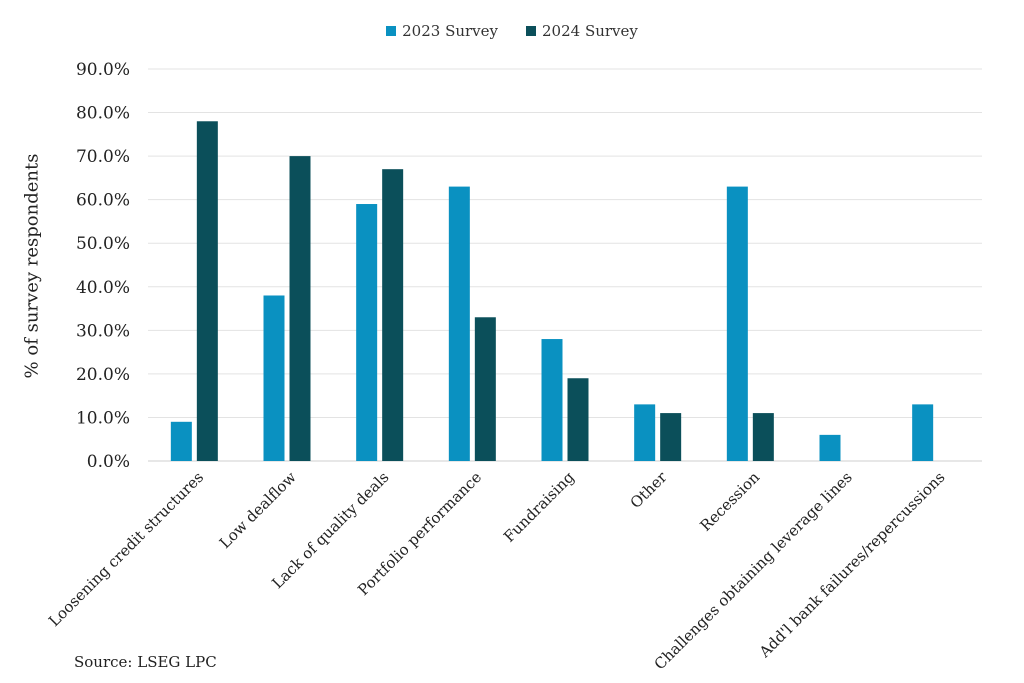  Describe the element at coordinates (649, 490) in the screenshot. I see `x-tick-label: Other` at that location.